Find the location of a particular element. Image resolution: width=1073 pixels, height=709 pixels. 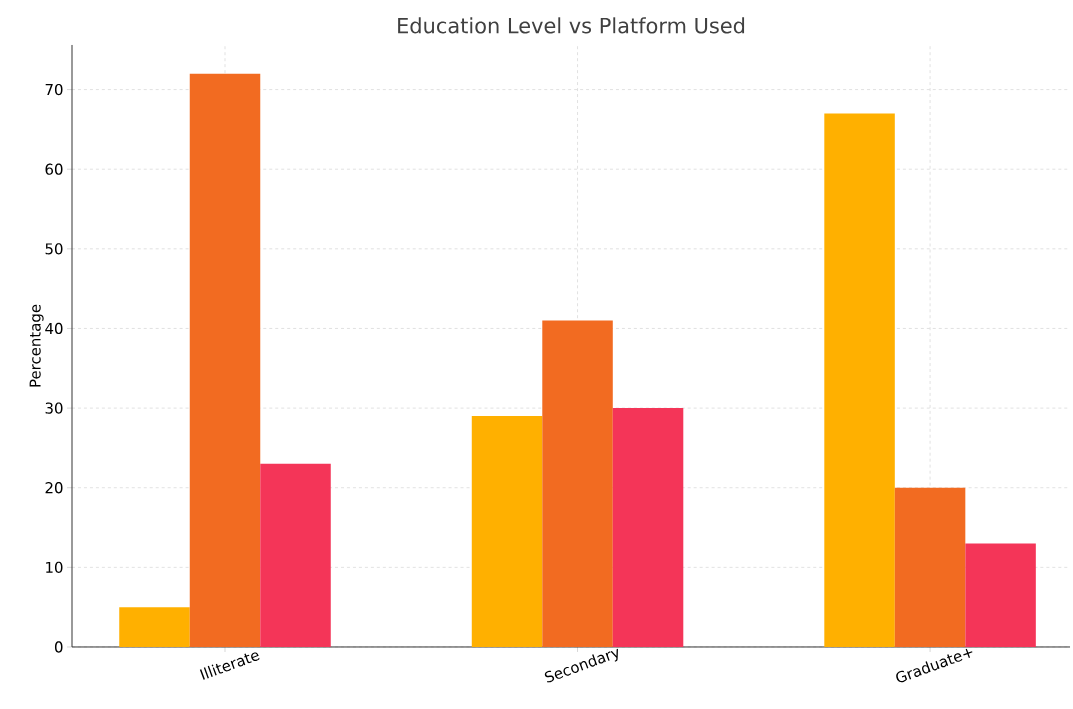

chart-title: Education Level vs Platform Used is located at coordinates (571, 25).